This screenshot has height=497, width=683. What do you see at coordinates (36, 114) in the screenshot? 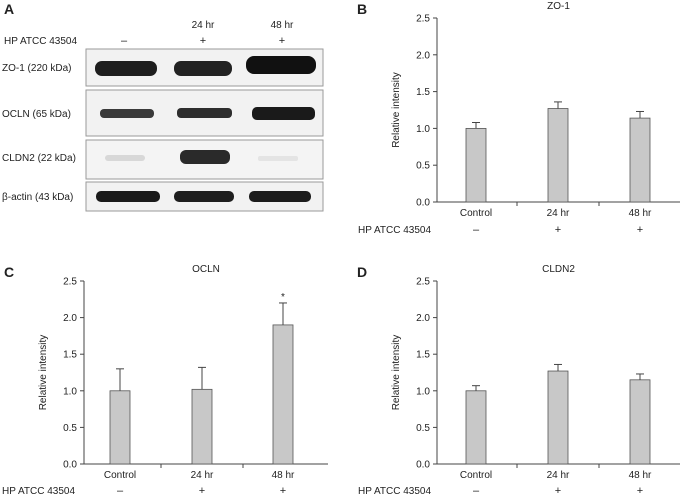
I see `blot-row-label-ocln: OCLN (65 kDa)` at bounding box center [36, 114].